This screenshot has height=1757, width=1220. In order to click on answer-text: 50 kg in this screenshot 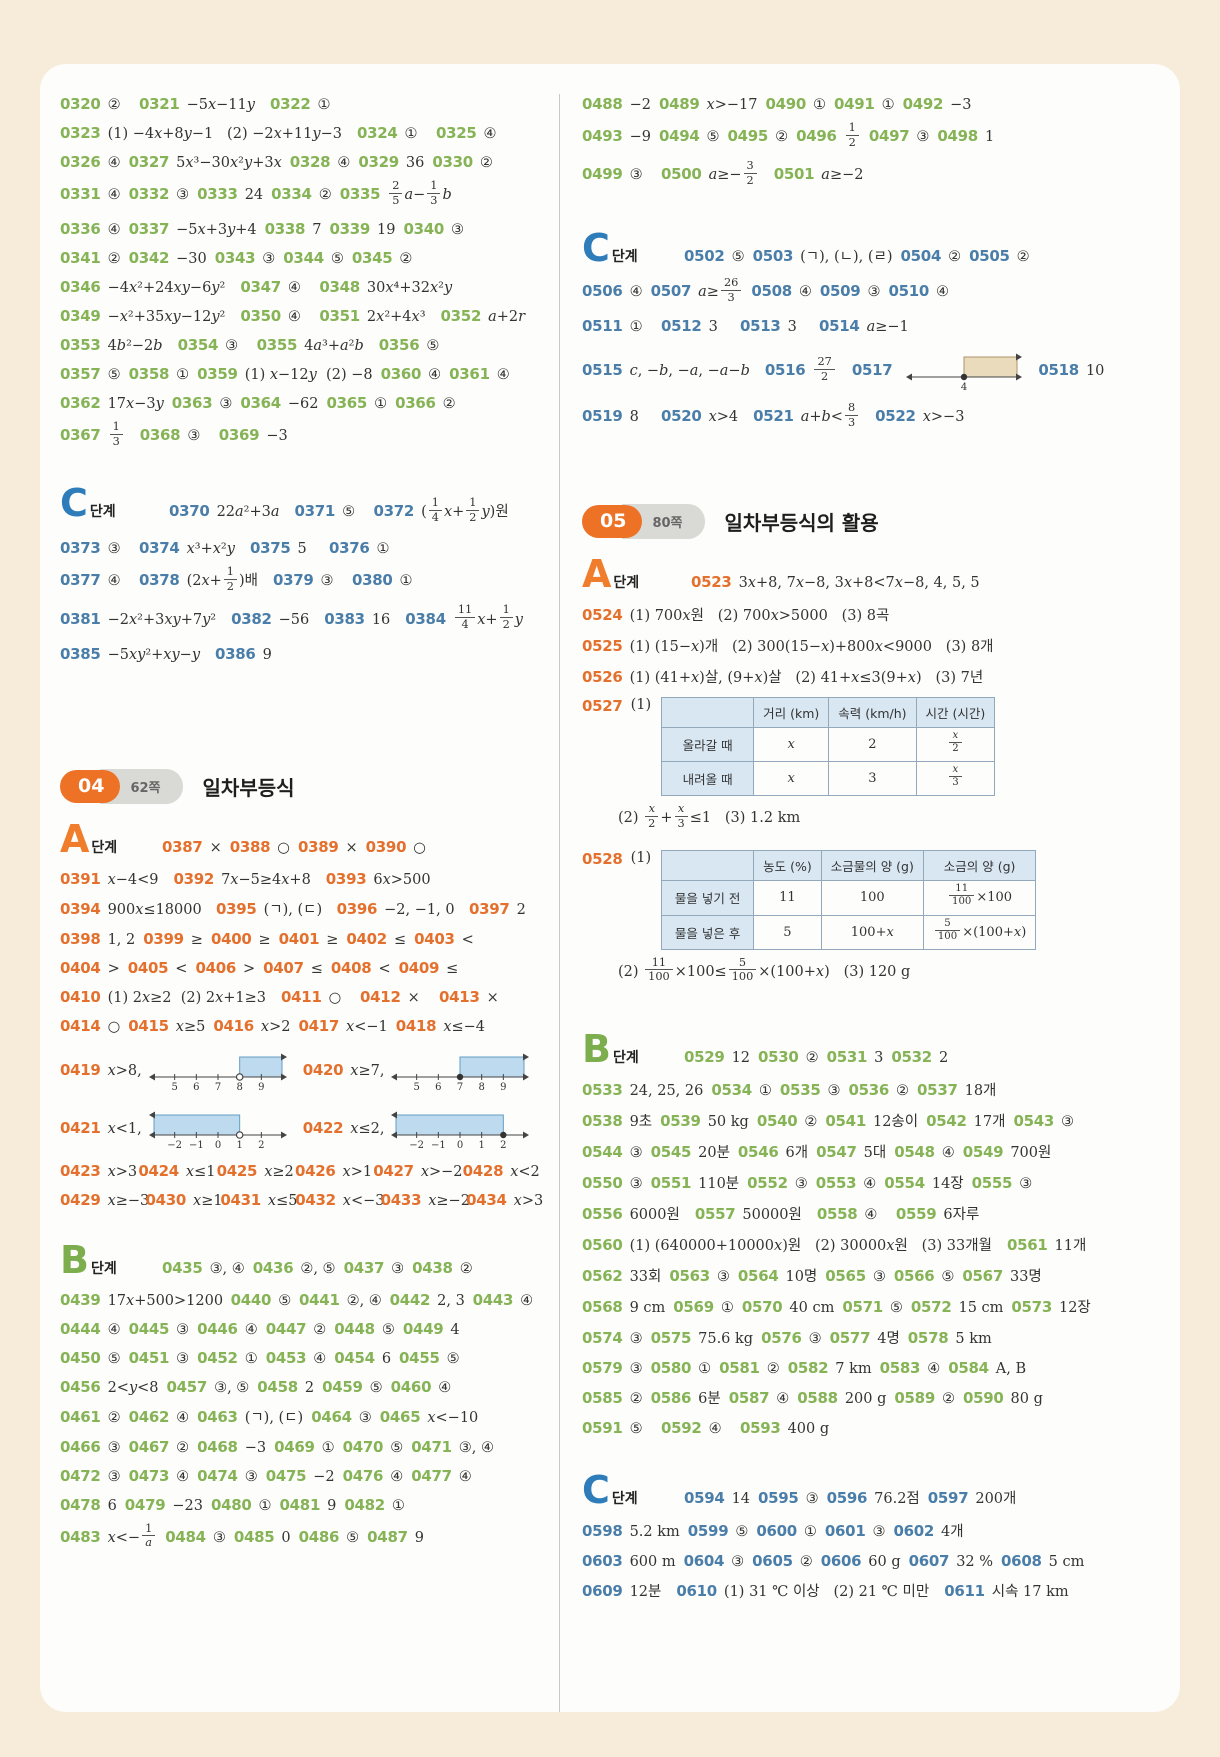, I will do `click(728, 1122)`.